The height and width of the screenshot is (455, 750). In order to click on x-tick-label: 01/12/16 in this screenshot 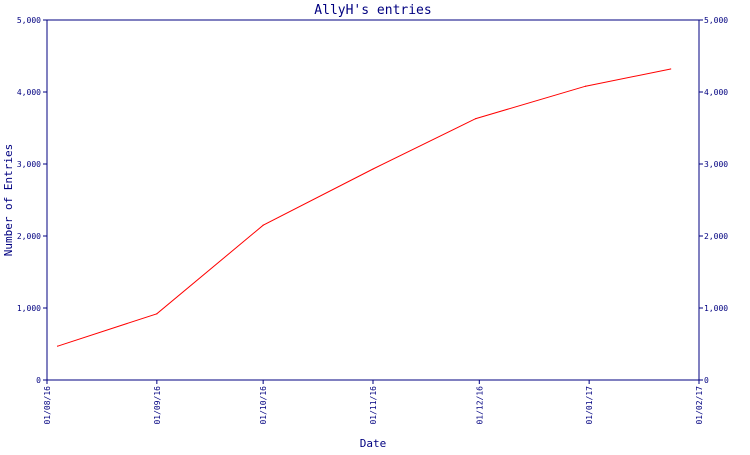, I will do `click(479, 405)`.